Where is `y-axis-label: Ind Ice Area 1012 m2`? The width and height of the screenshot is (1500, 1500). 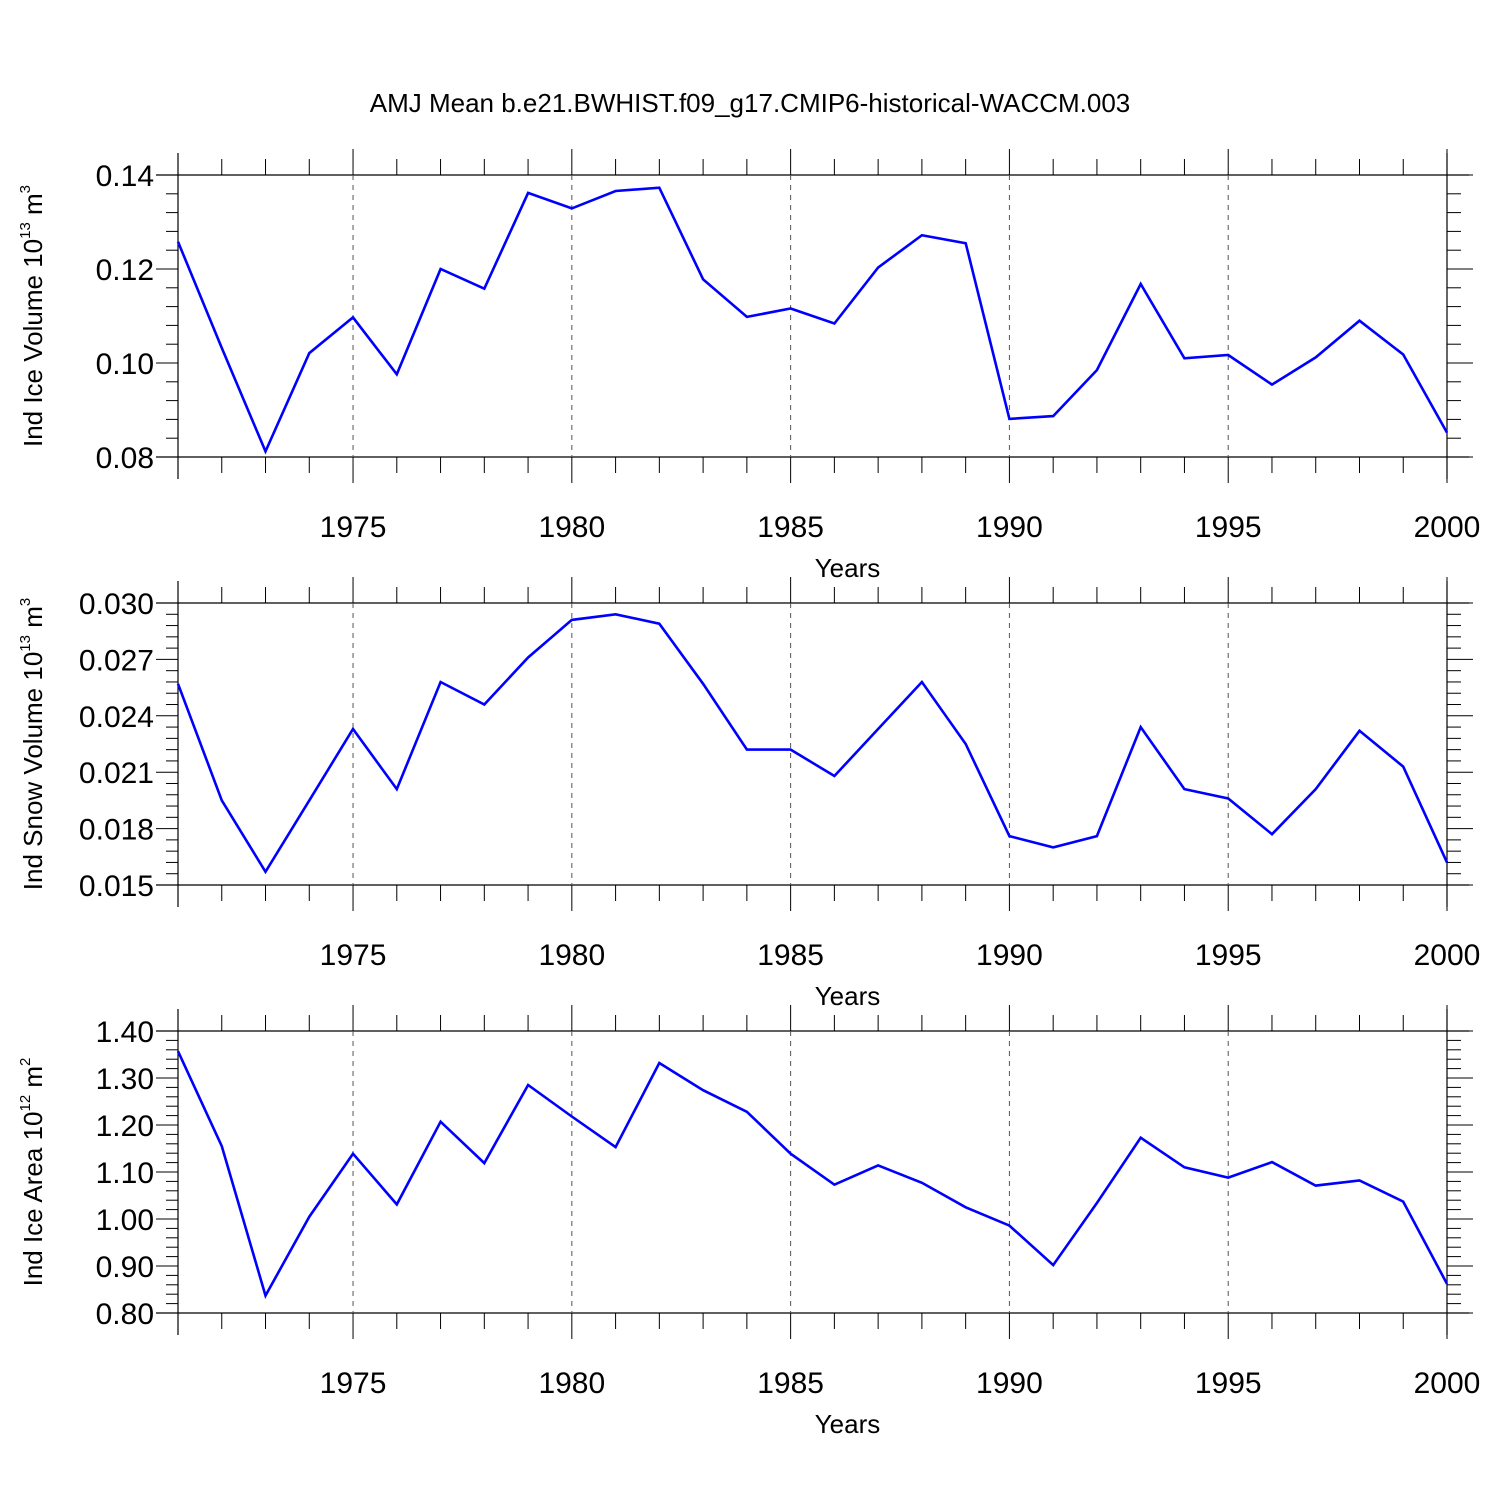 y-axis-label: Ind Ice Area 1012 m2 is located at coordinates (32, 1172).